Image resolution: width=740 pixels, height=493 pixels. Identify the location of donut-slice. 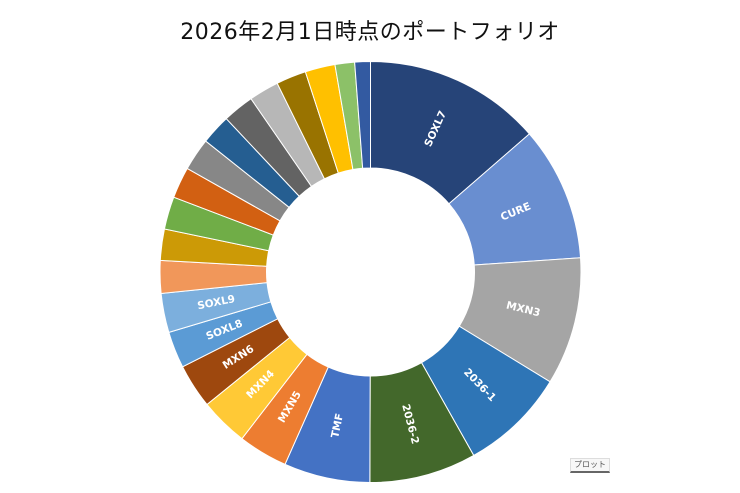
(362, 114).